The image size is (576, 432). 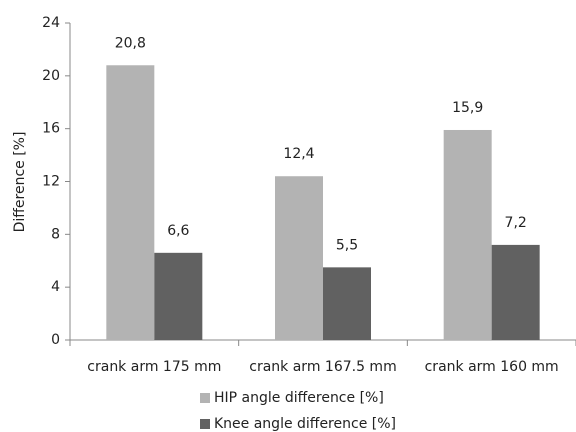 What do you see at coordinates (467, 108) in the screenshot?
I see `data-label: 15,9` at bounding box center [467, 108].